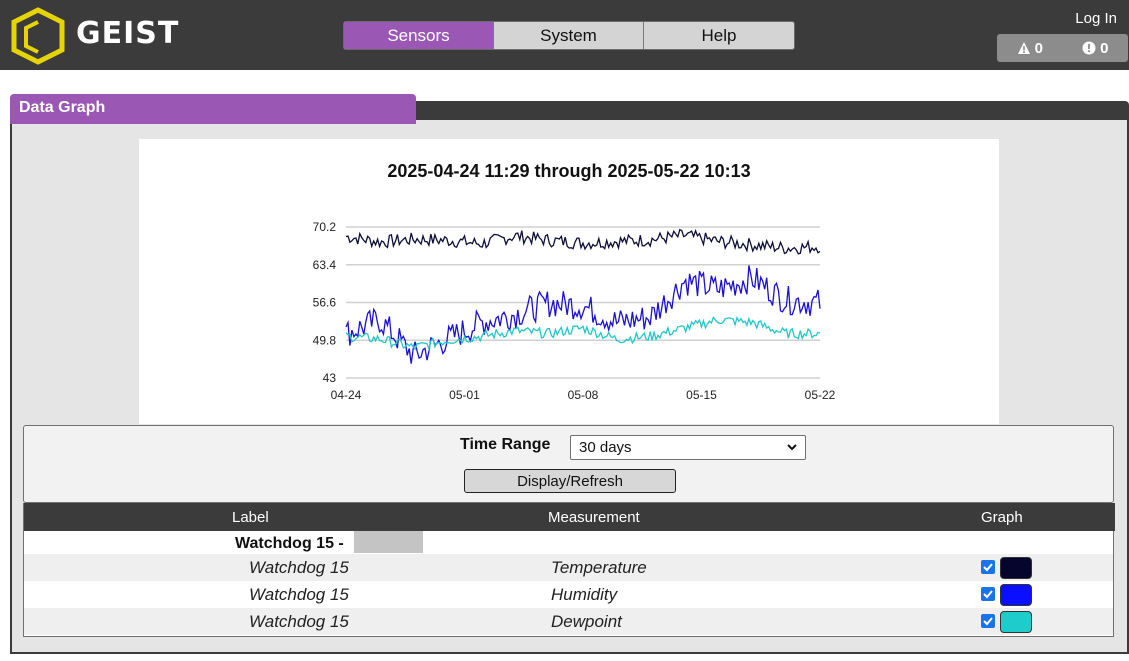  I want to click on col-header-measurement: Measurement, so click(594, 517).